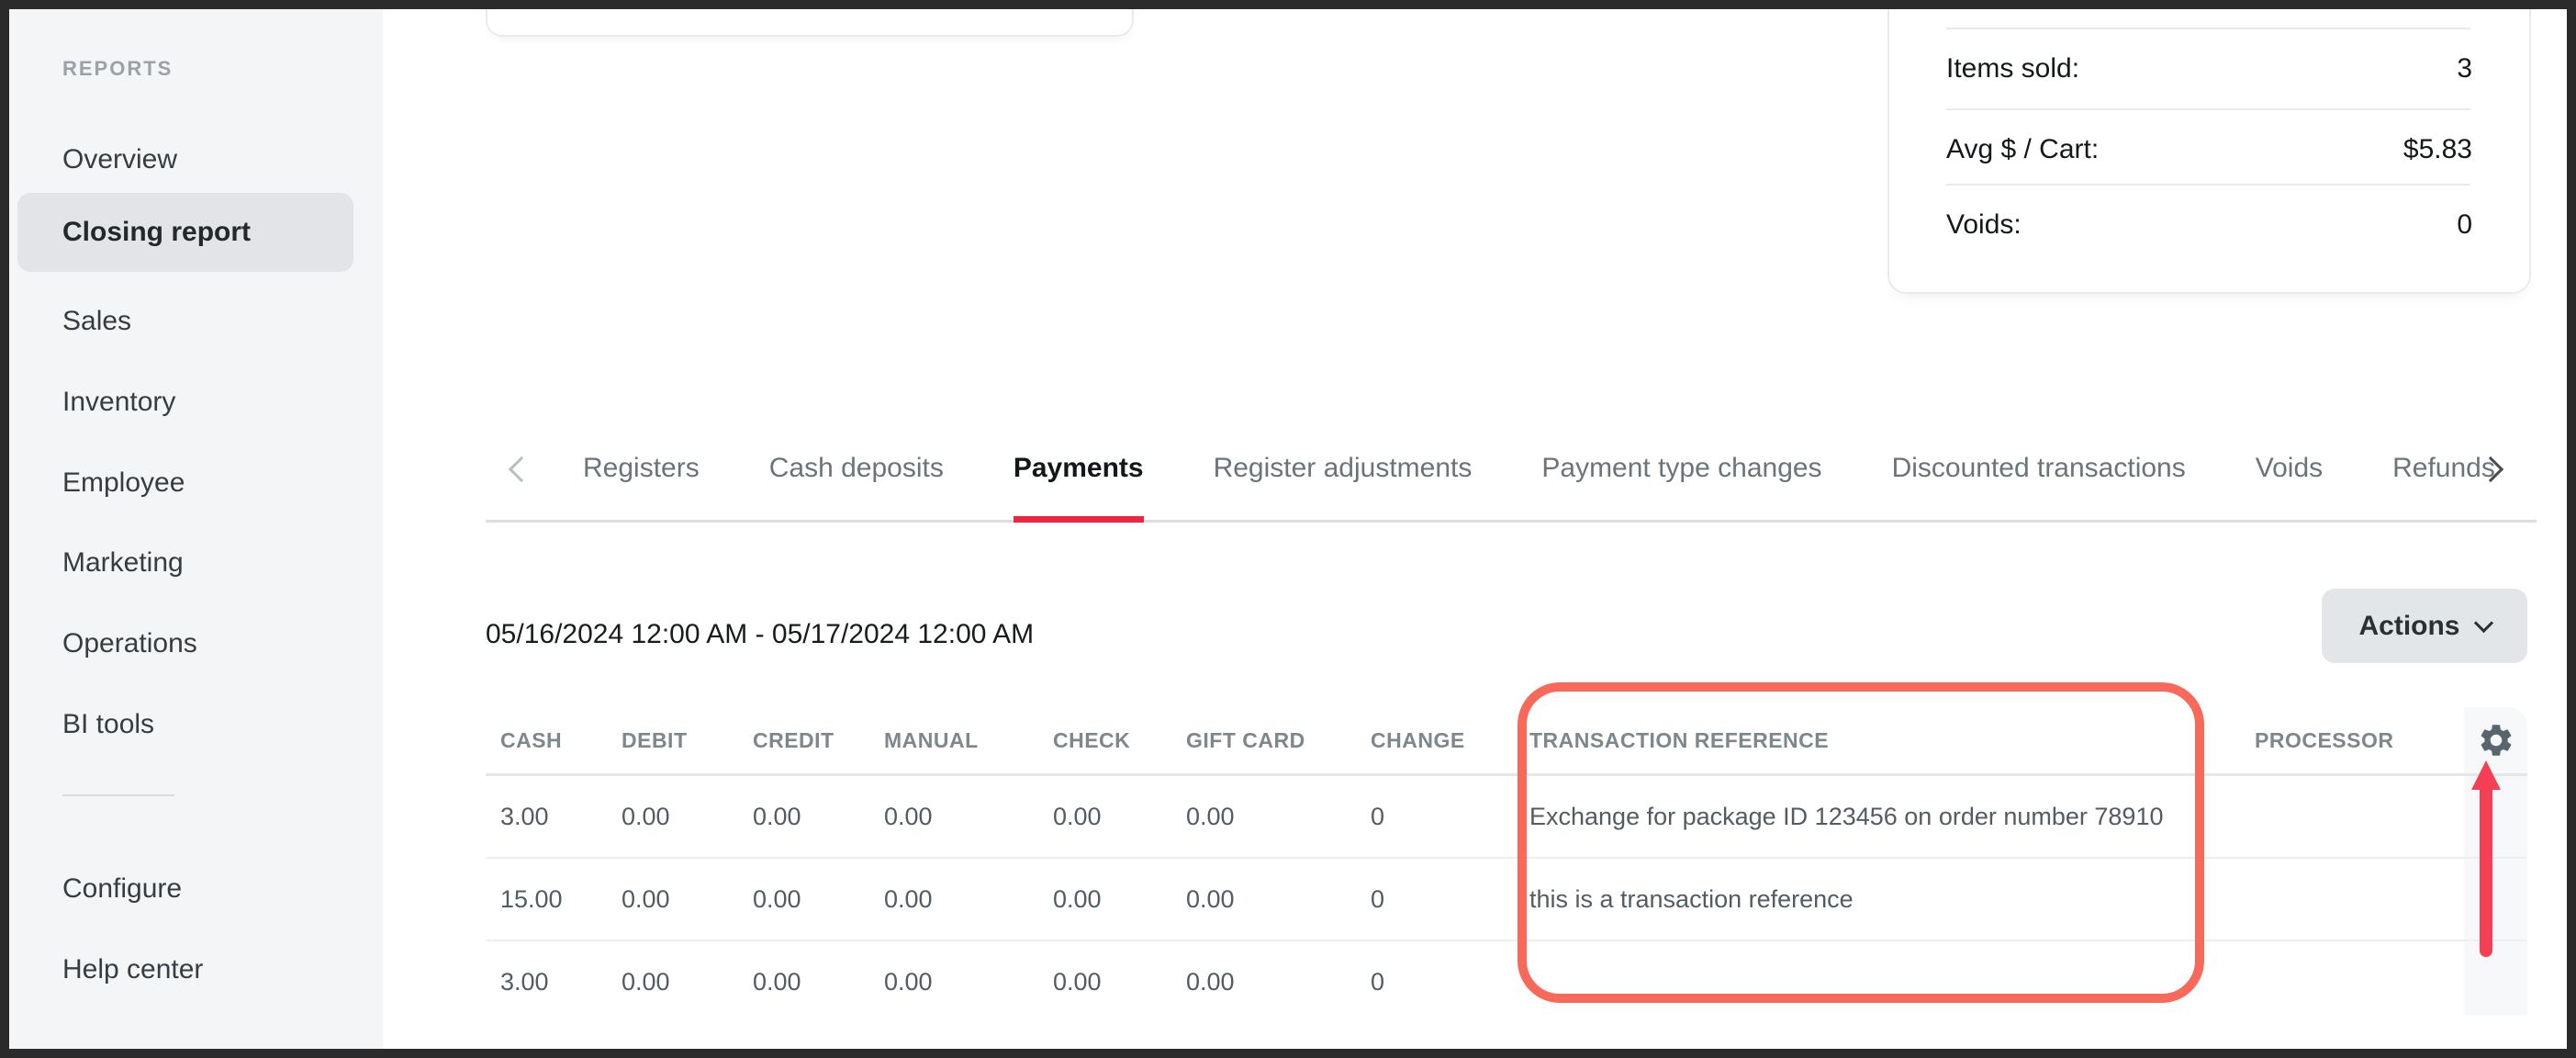 The width and height of the screenshot is (2576, 1058). I want to click on column-header-transaction-reference: TRANSACTION REFERENCE, so click(1679, 739).